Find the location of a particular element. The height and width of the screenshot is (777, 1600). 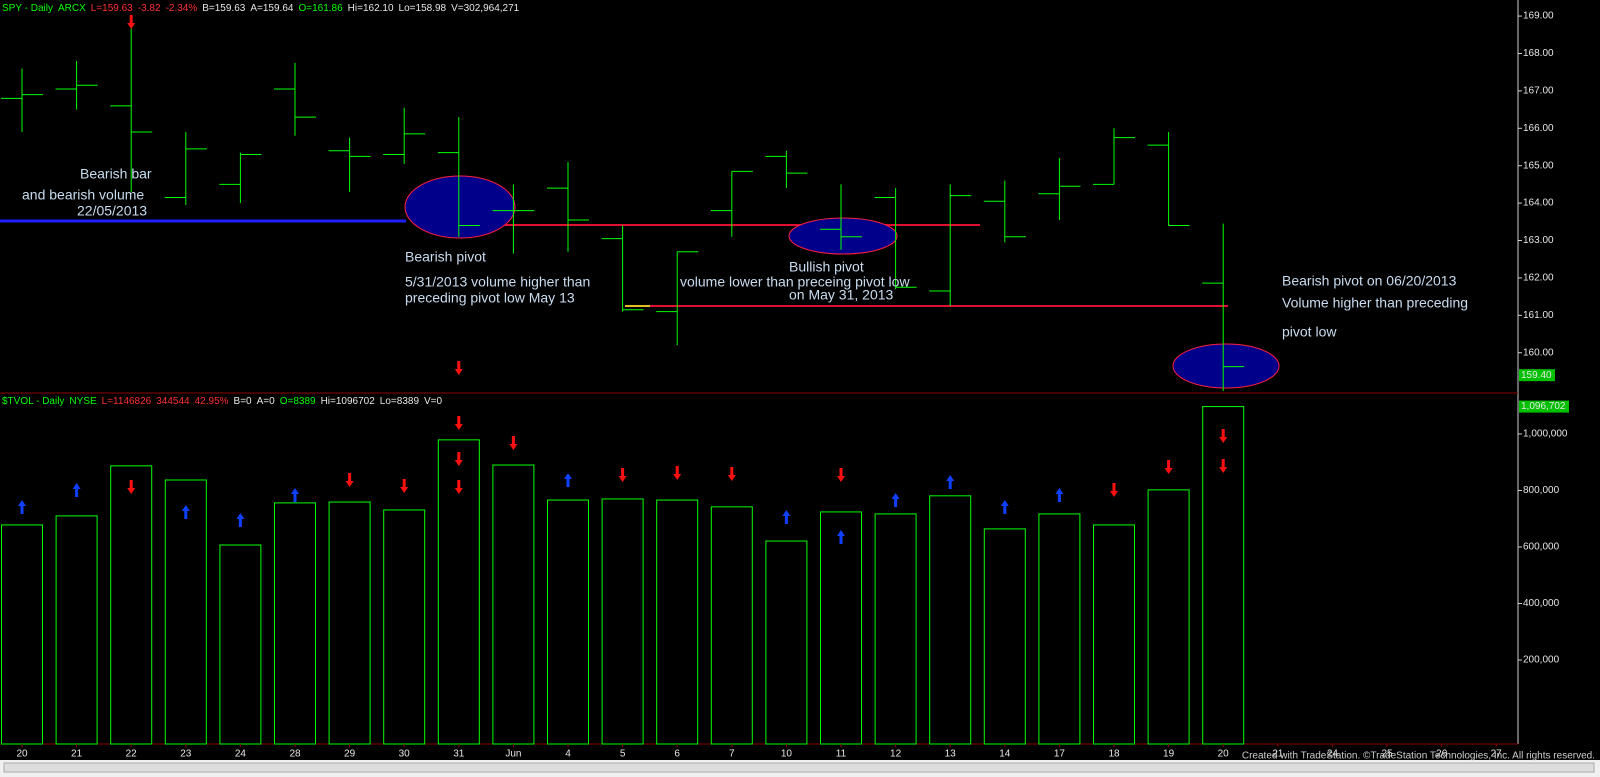

header-field: A=0 is located at coordinates (266, 401).